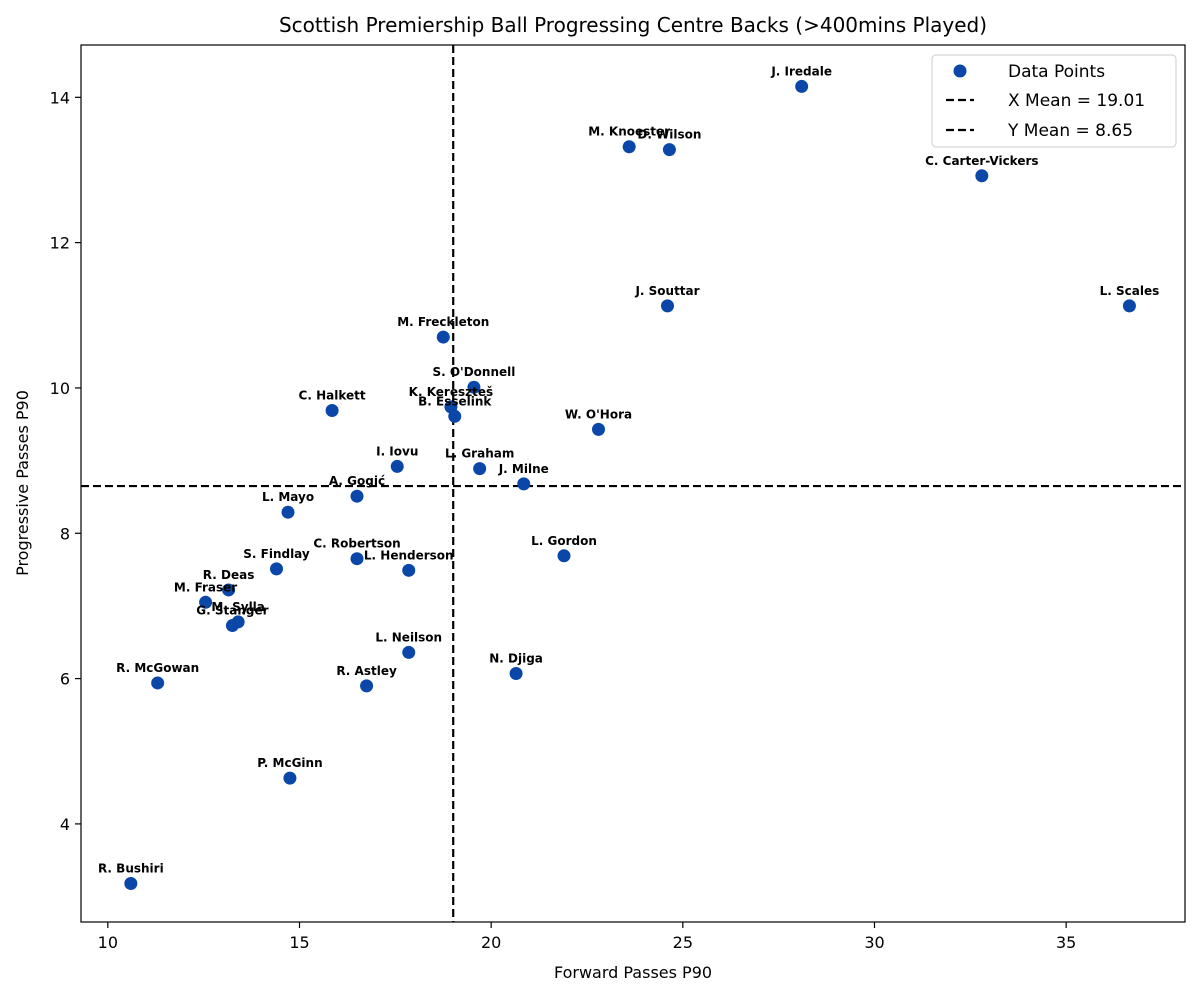 The height and width of the screenshot is (997, 1200). I want to click on data-point-label: C. Carter-Vickers, so click(981, 161).